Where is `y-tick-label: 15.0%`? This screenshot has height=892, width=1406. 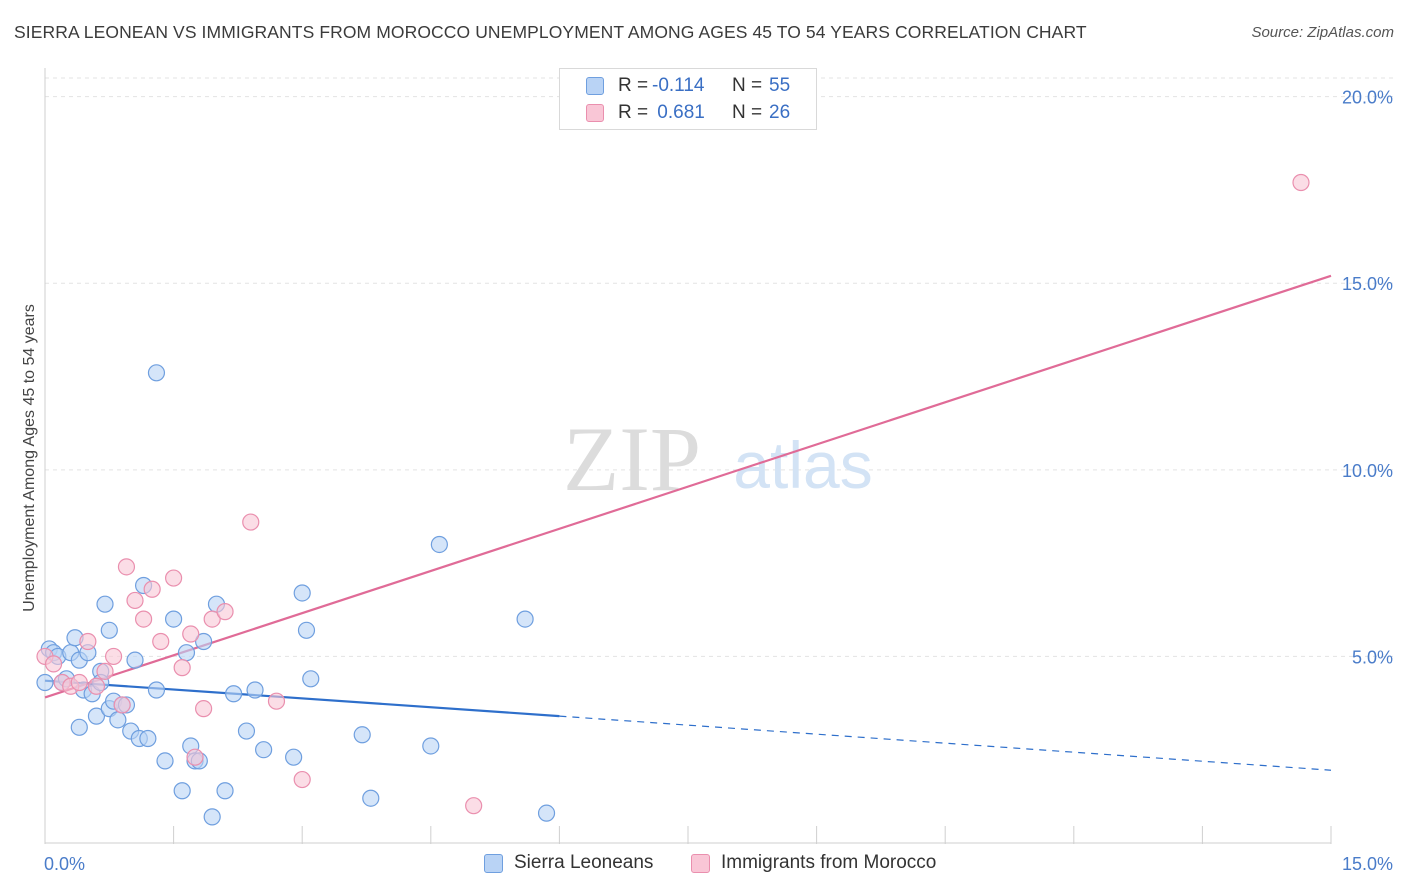
y-tick-label: 15.0% is located at coordinates (1367, 284).